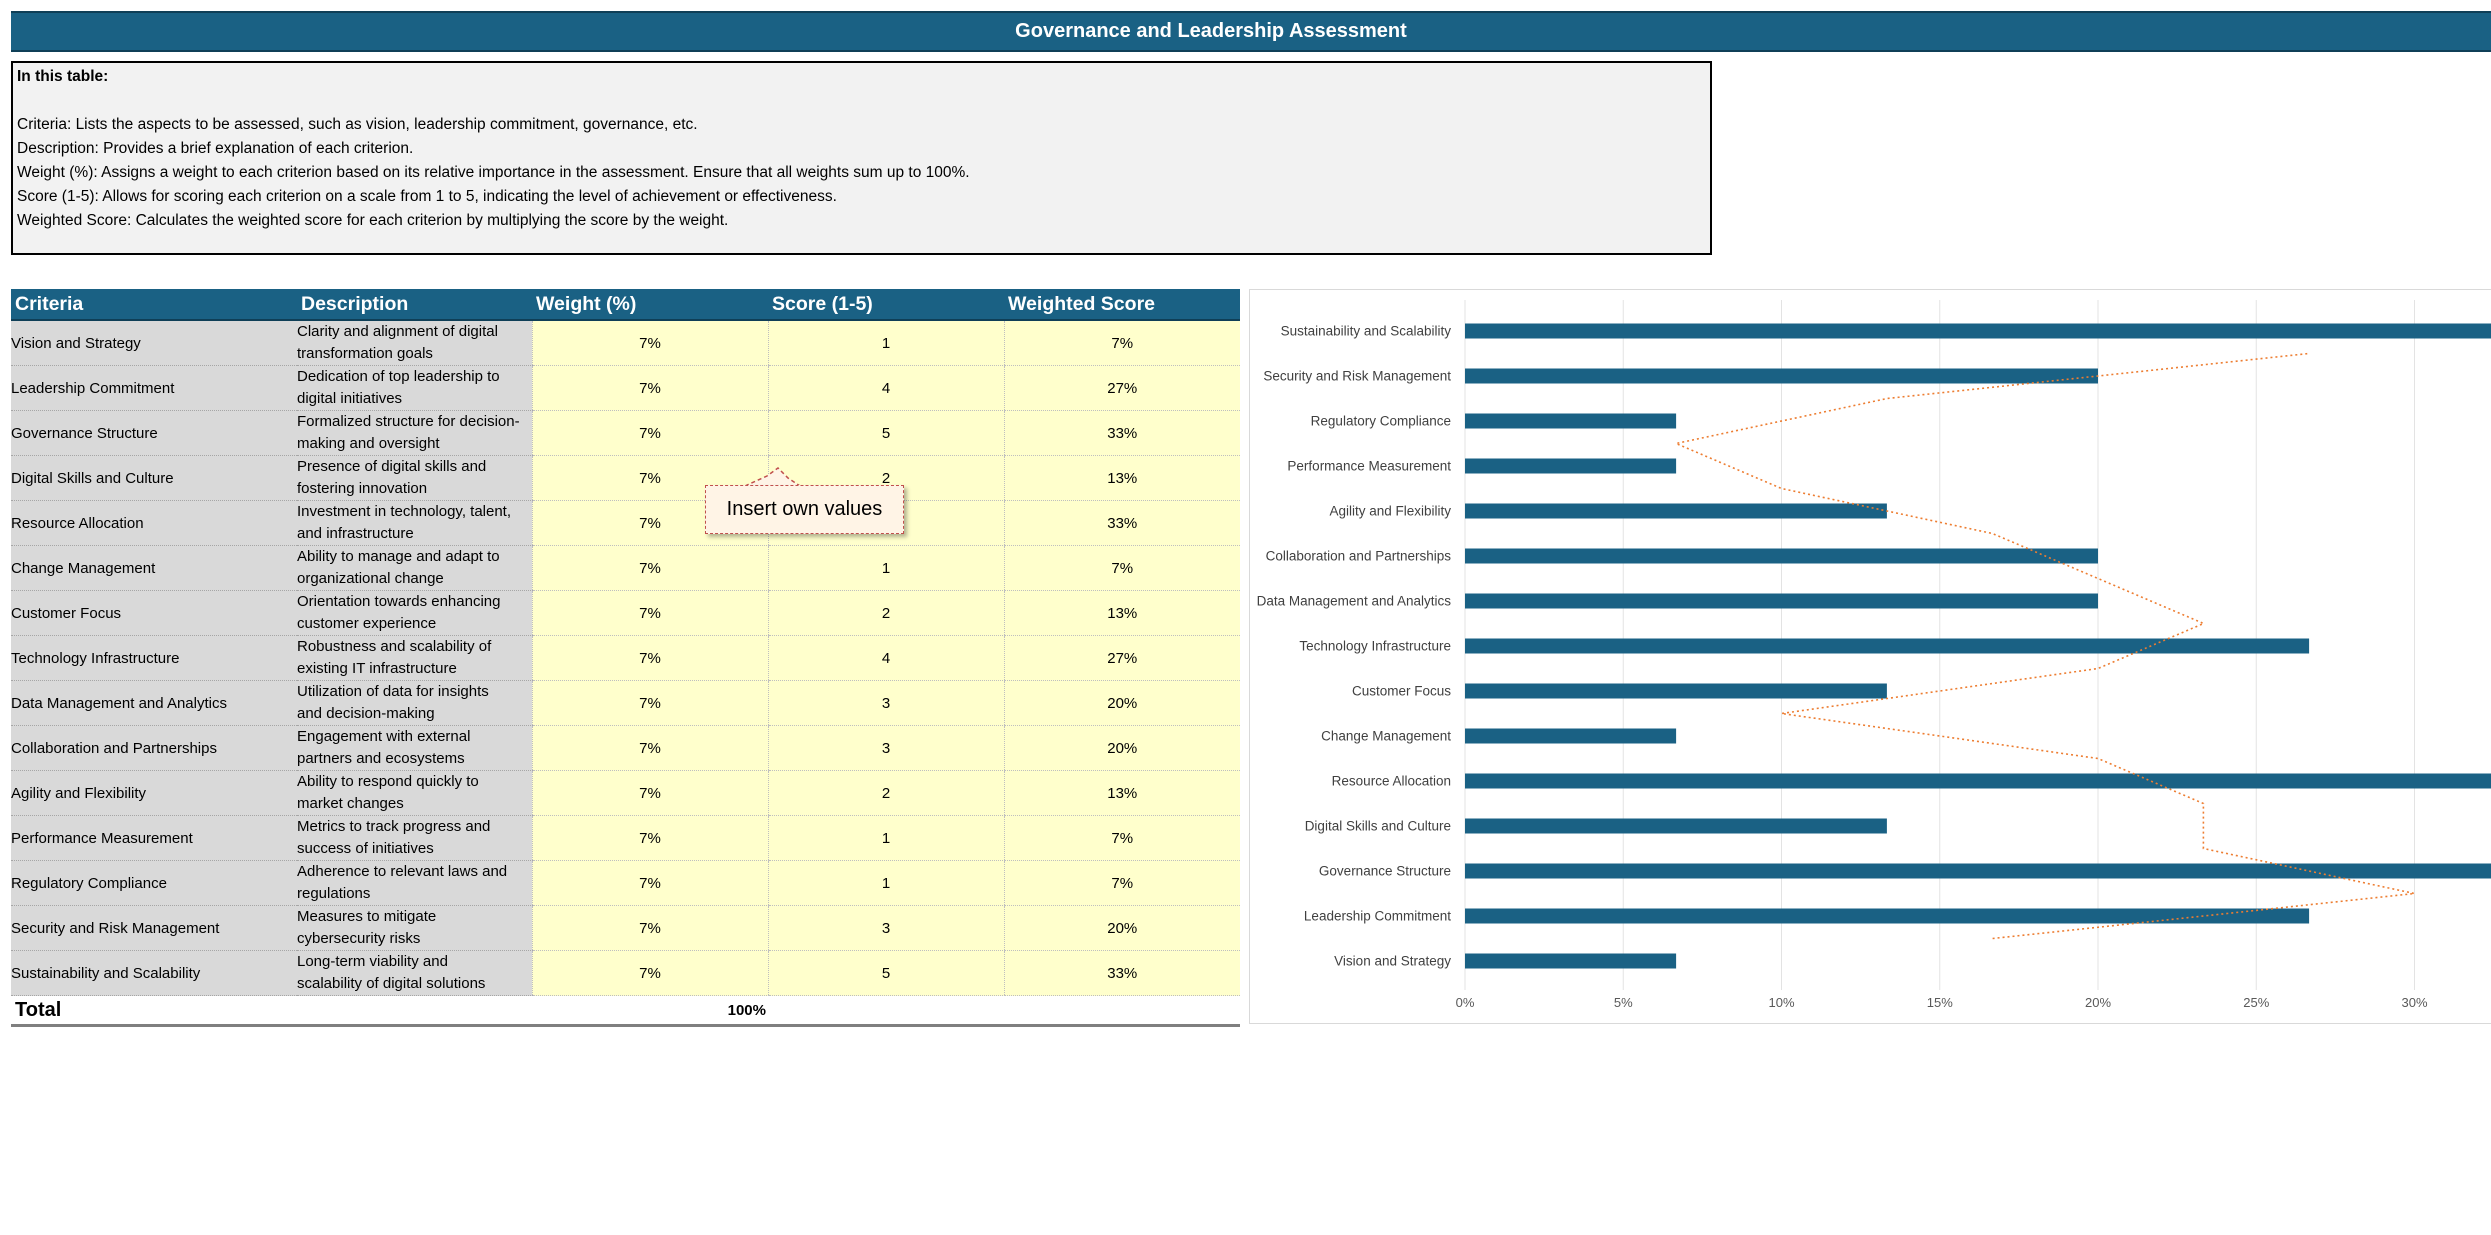 The width and height of the screenshot is (2491, 1235). What do you see at coordinates (154, 433) in the screenshot?
I see `criteria-cell: Governance Structure` at bounding box center [154, 433].